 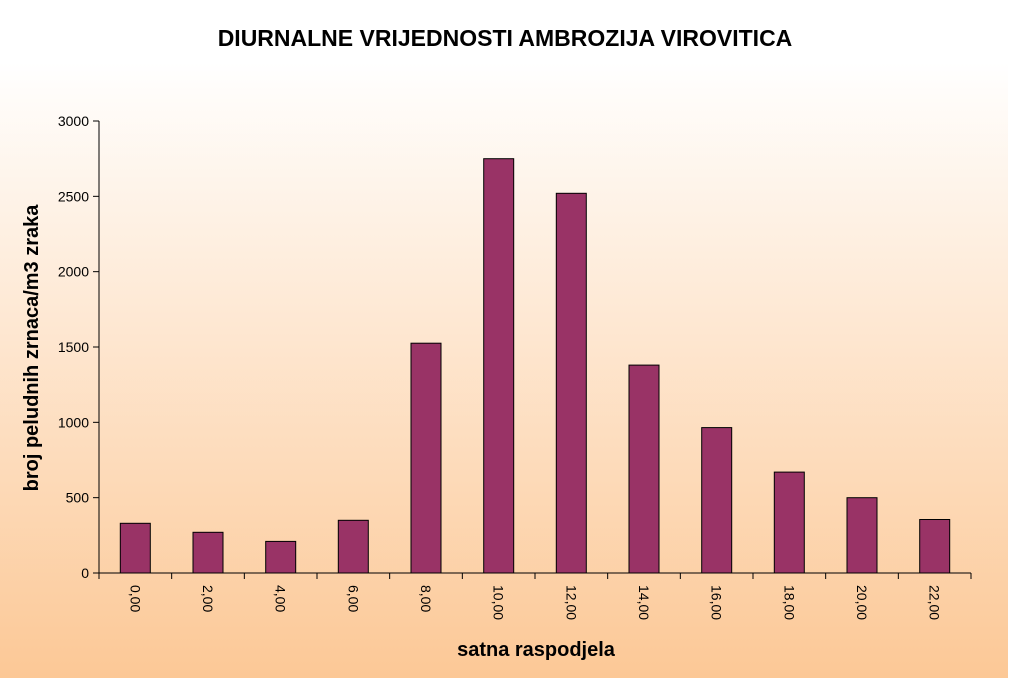 What do you see at coordinates (32, 348) in the screenshot?
I see `y-axis-label: broj peludnih zrnaca/m3 zraka` at bounding box center [32, 348].